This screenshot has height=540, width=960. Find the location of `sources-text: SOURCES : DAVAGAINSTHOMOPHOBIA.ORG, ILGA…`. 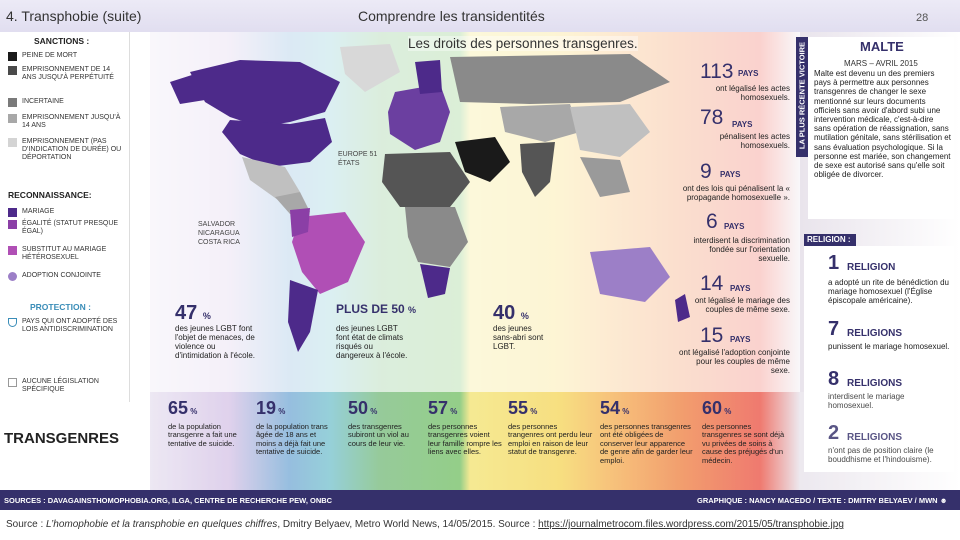

sources-text: SOURCES : DAVAGAINSTHOMOPHOBIA.ORG, ILGA… is located at coordinates (168, 500).